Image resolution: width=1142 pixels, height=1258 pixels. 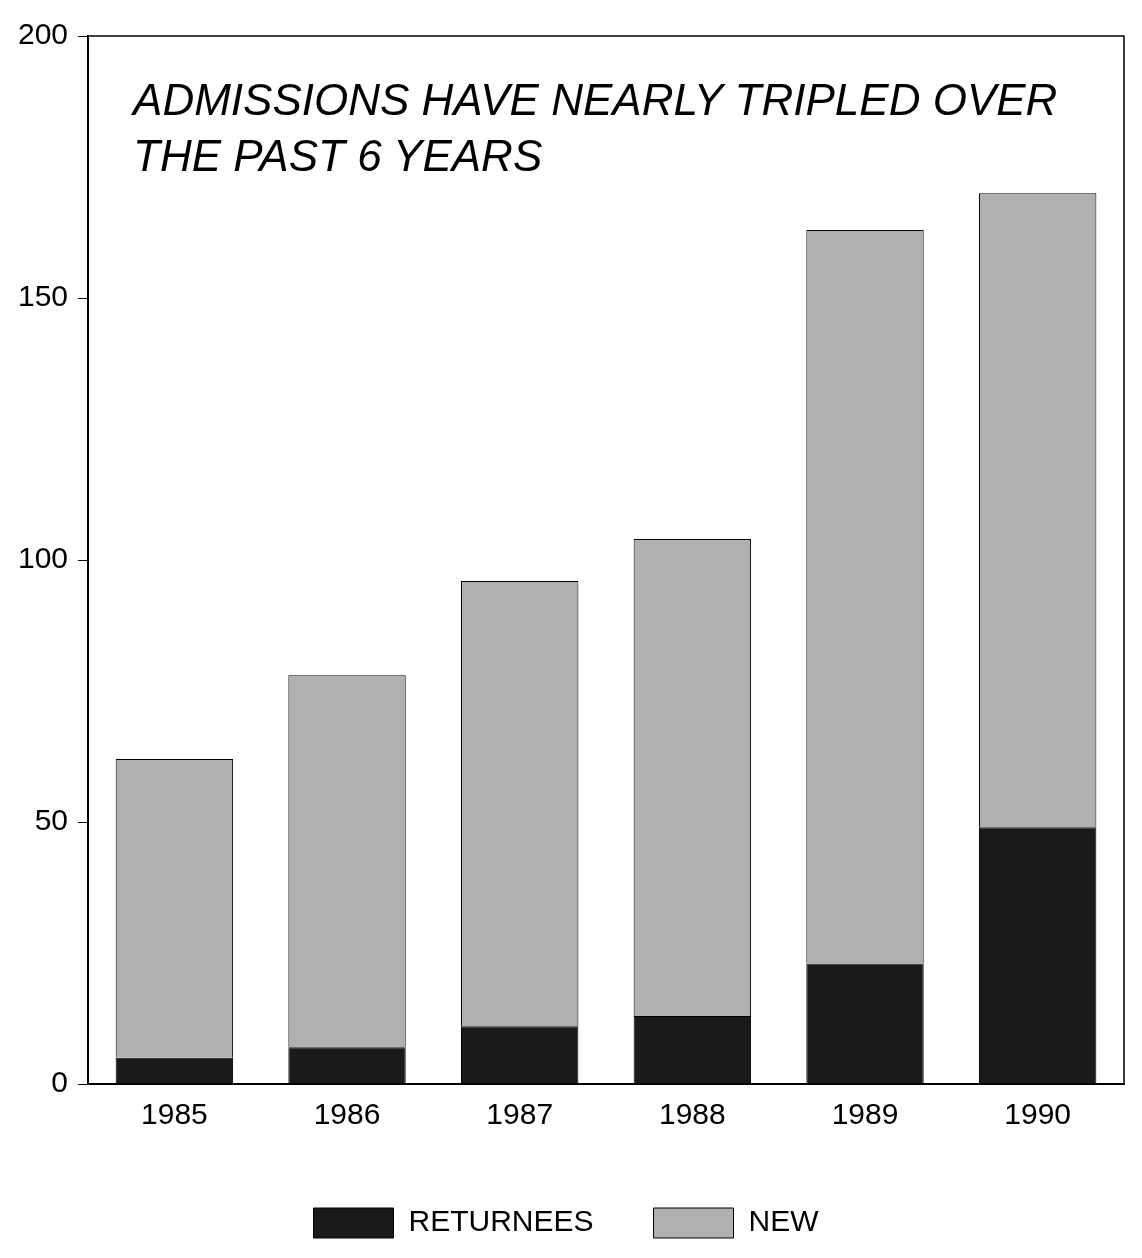 I want to click on y-tick-label: 100, so click(x=43, y=558).